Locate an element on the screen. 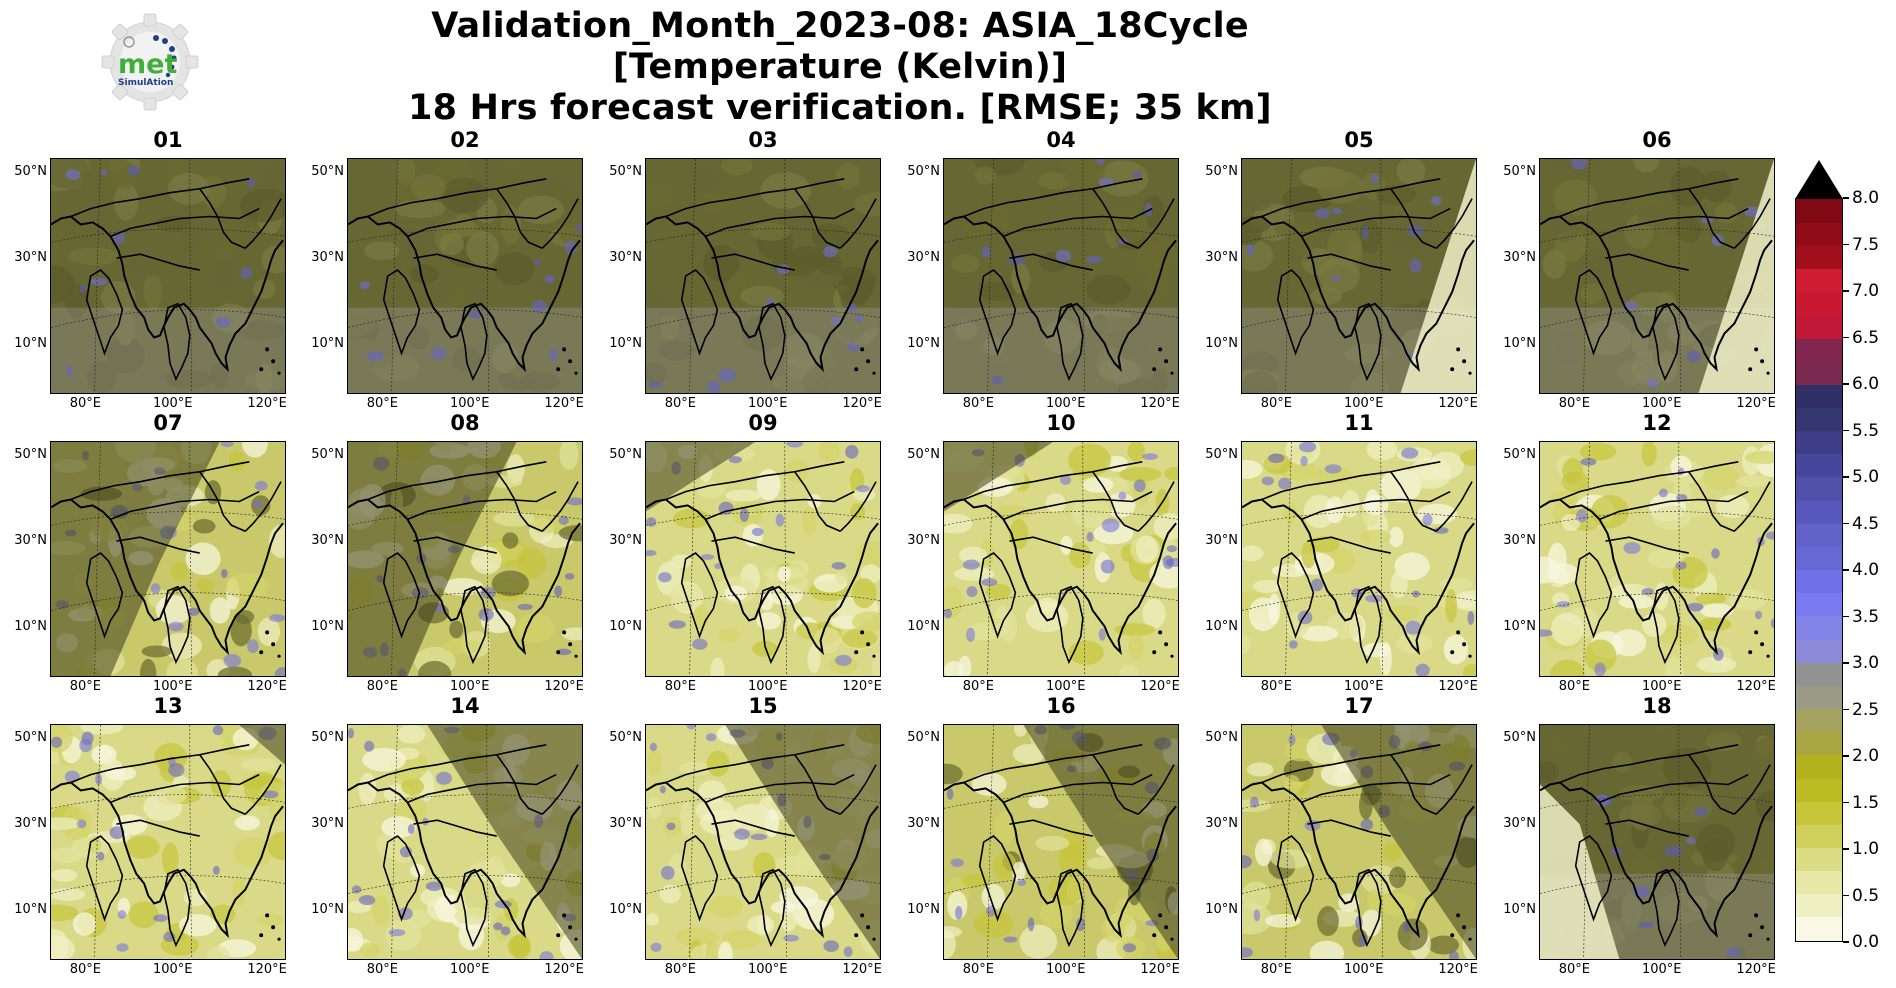 The height and width of the screenshot is (988, 1896). colorbar-tick-label: 8.0 is located at coordinates (1866, 198).